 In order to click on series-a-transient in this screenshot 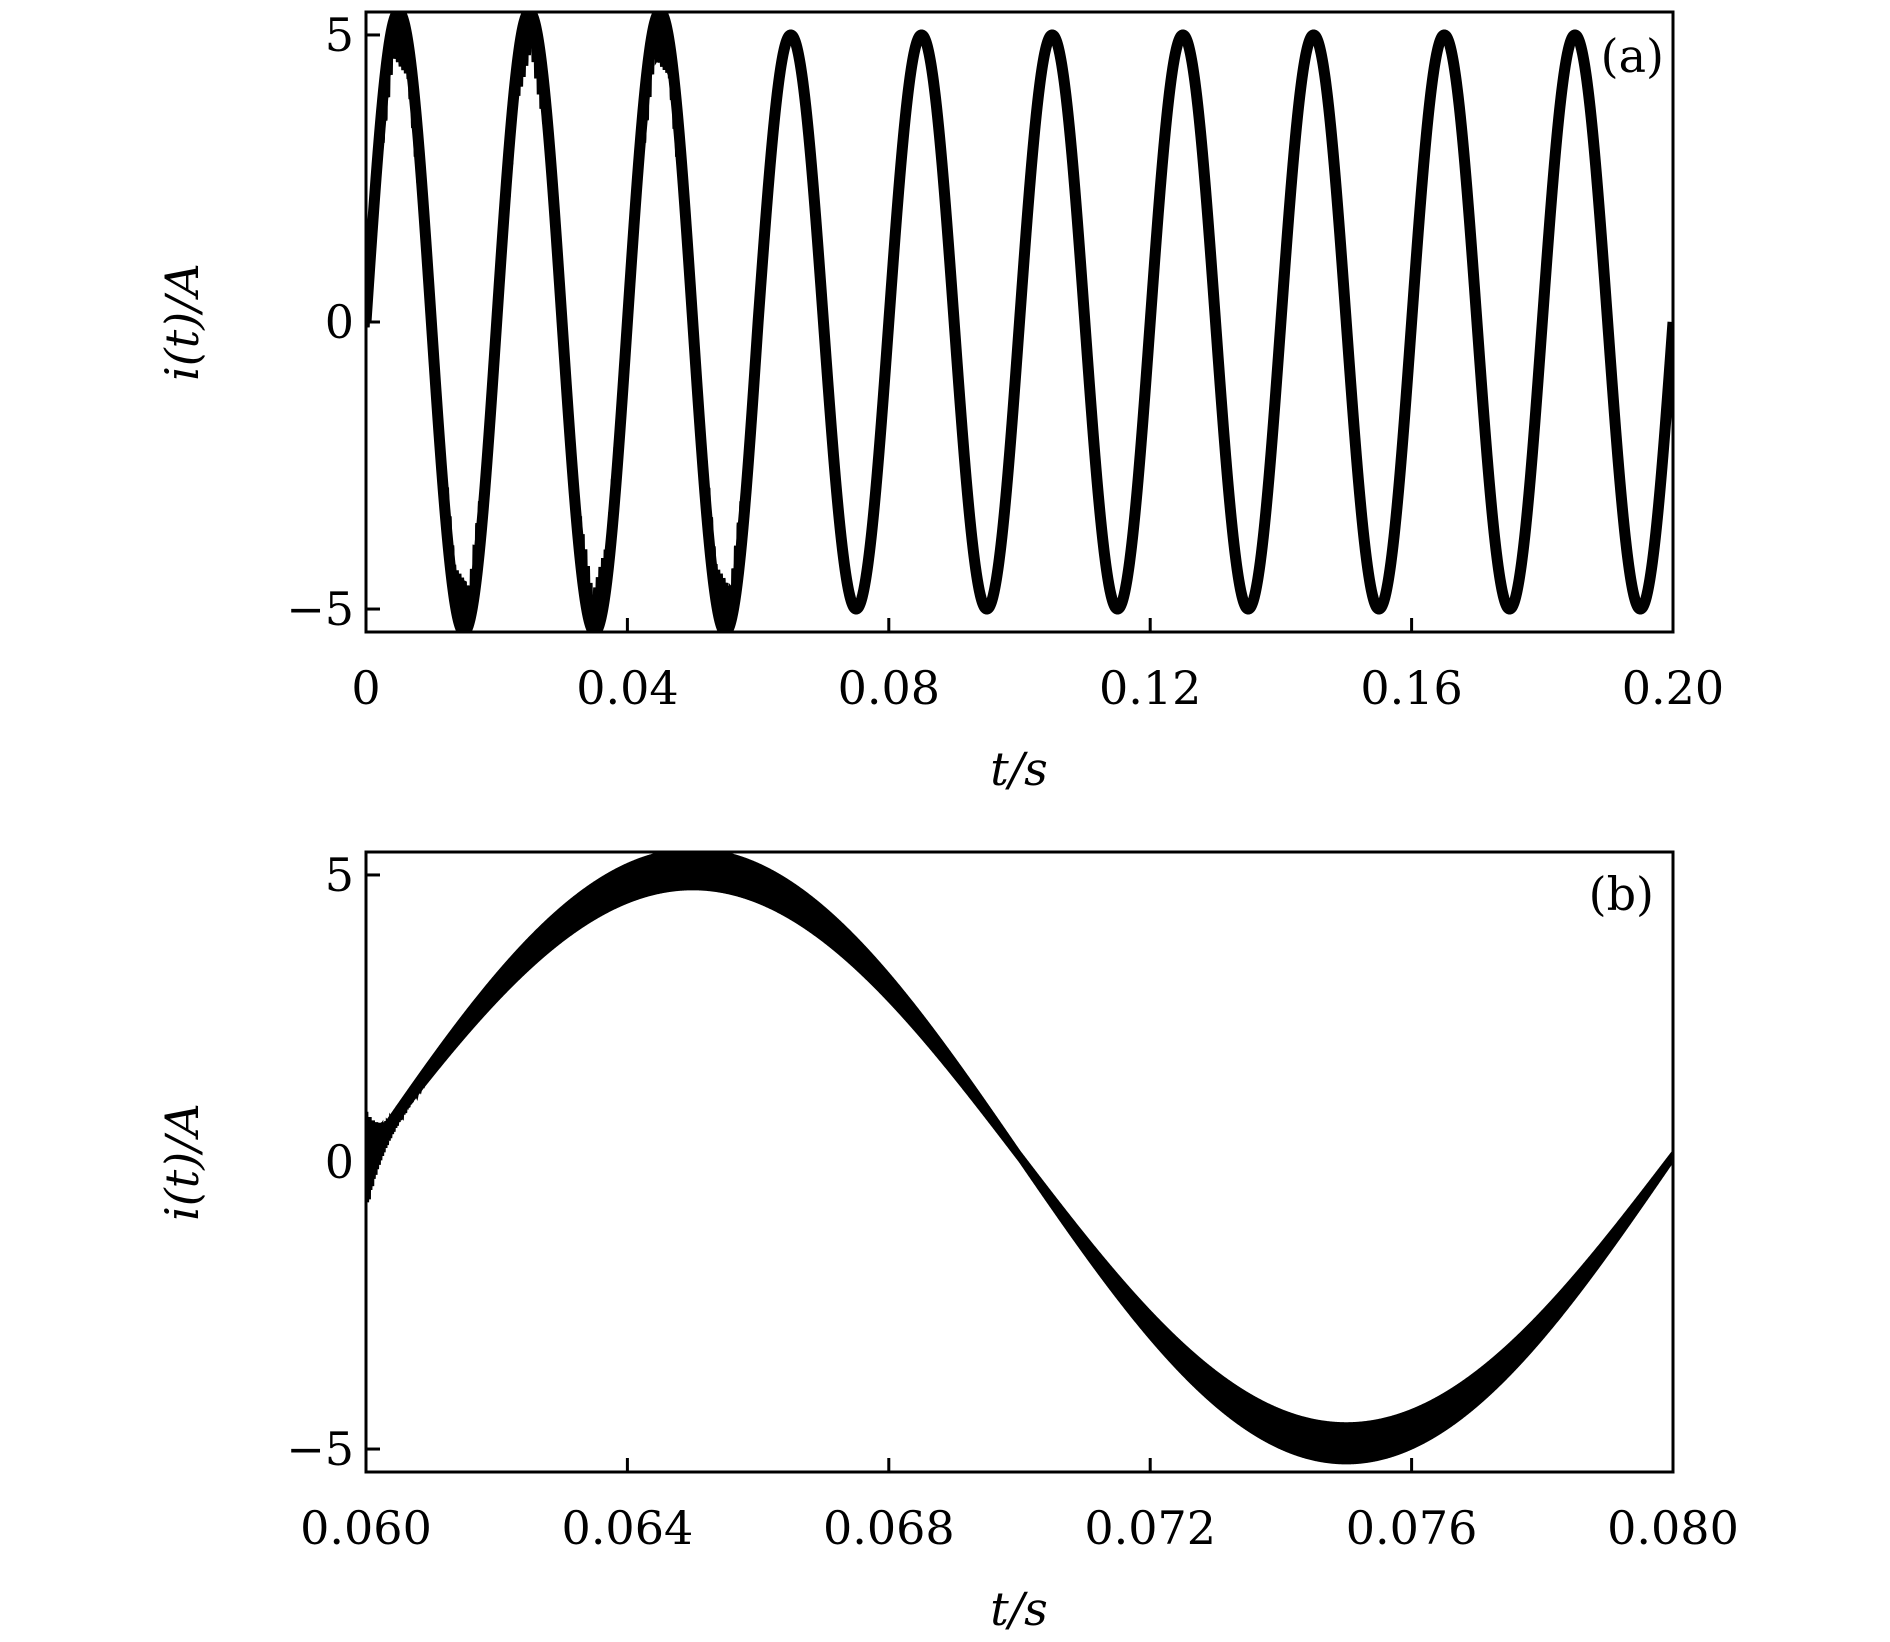, I will do `click(563, 322)`.